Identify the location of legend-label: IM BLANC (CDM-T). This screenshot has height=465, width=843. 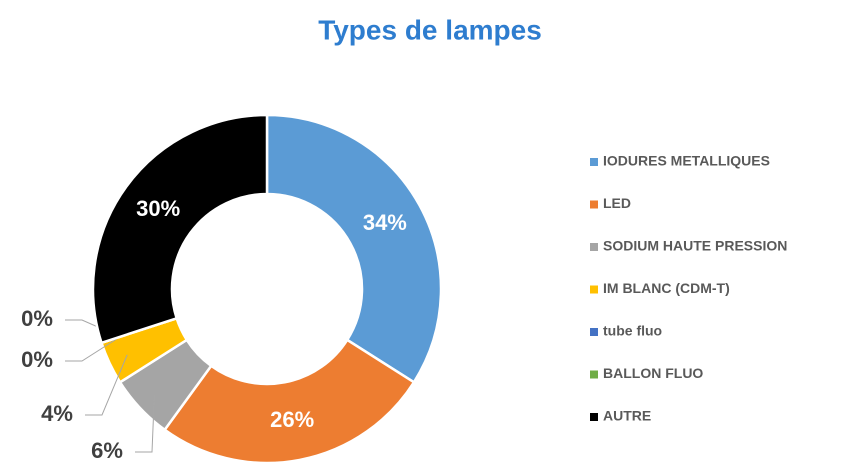
(666, 288).